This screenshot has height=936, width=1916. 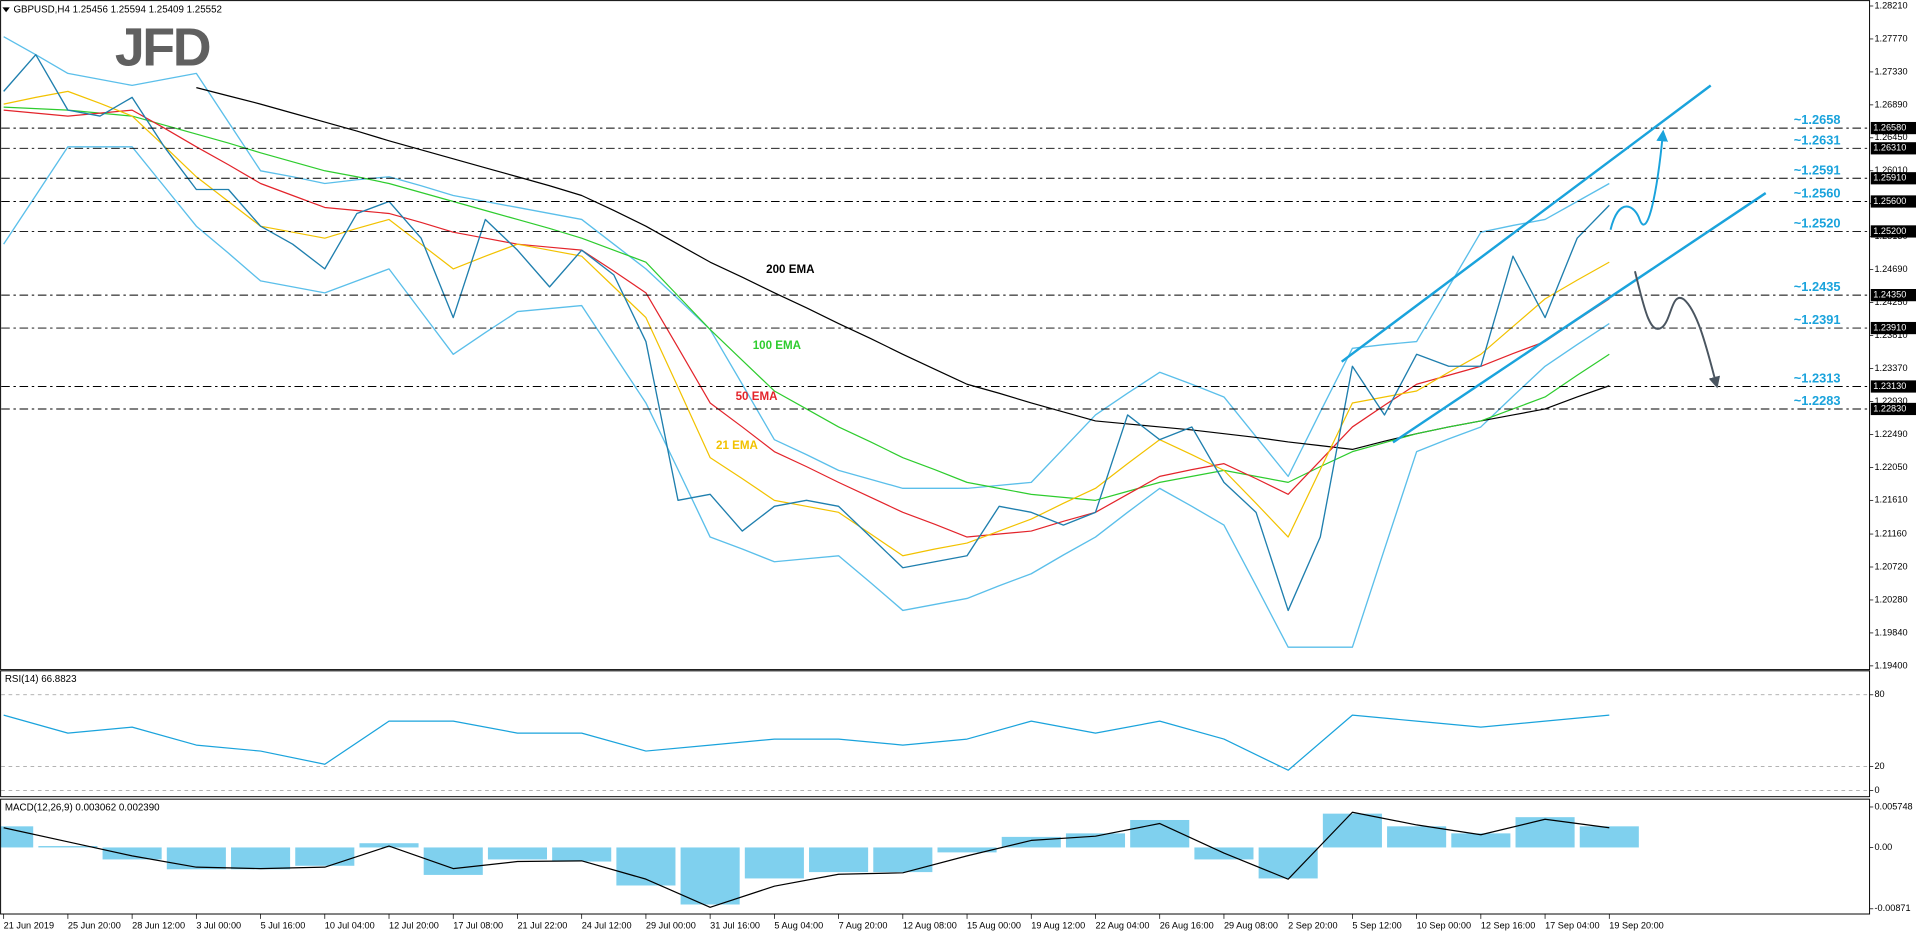 What do you see at coordinates (1817, 139) in the screenshot?
I see `level-label: ~1.2631` at bounding box center [1817, 139].